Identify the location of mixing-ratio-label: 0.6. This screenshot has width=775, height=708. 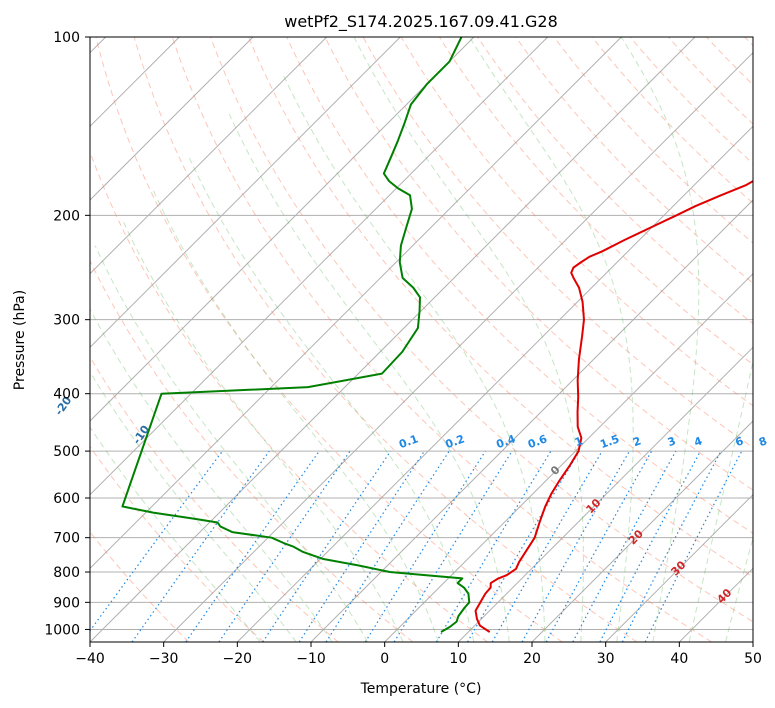
(537, 441).